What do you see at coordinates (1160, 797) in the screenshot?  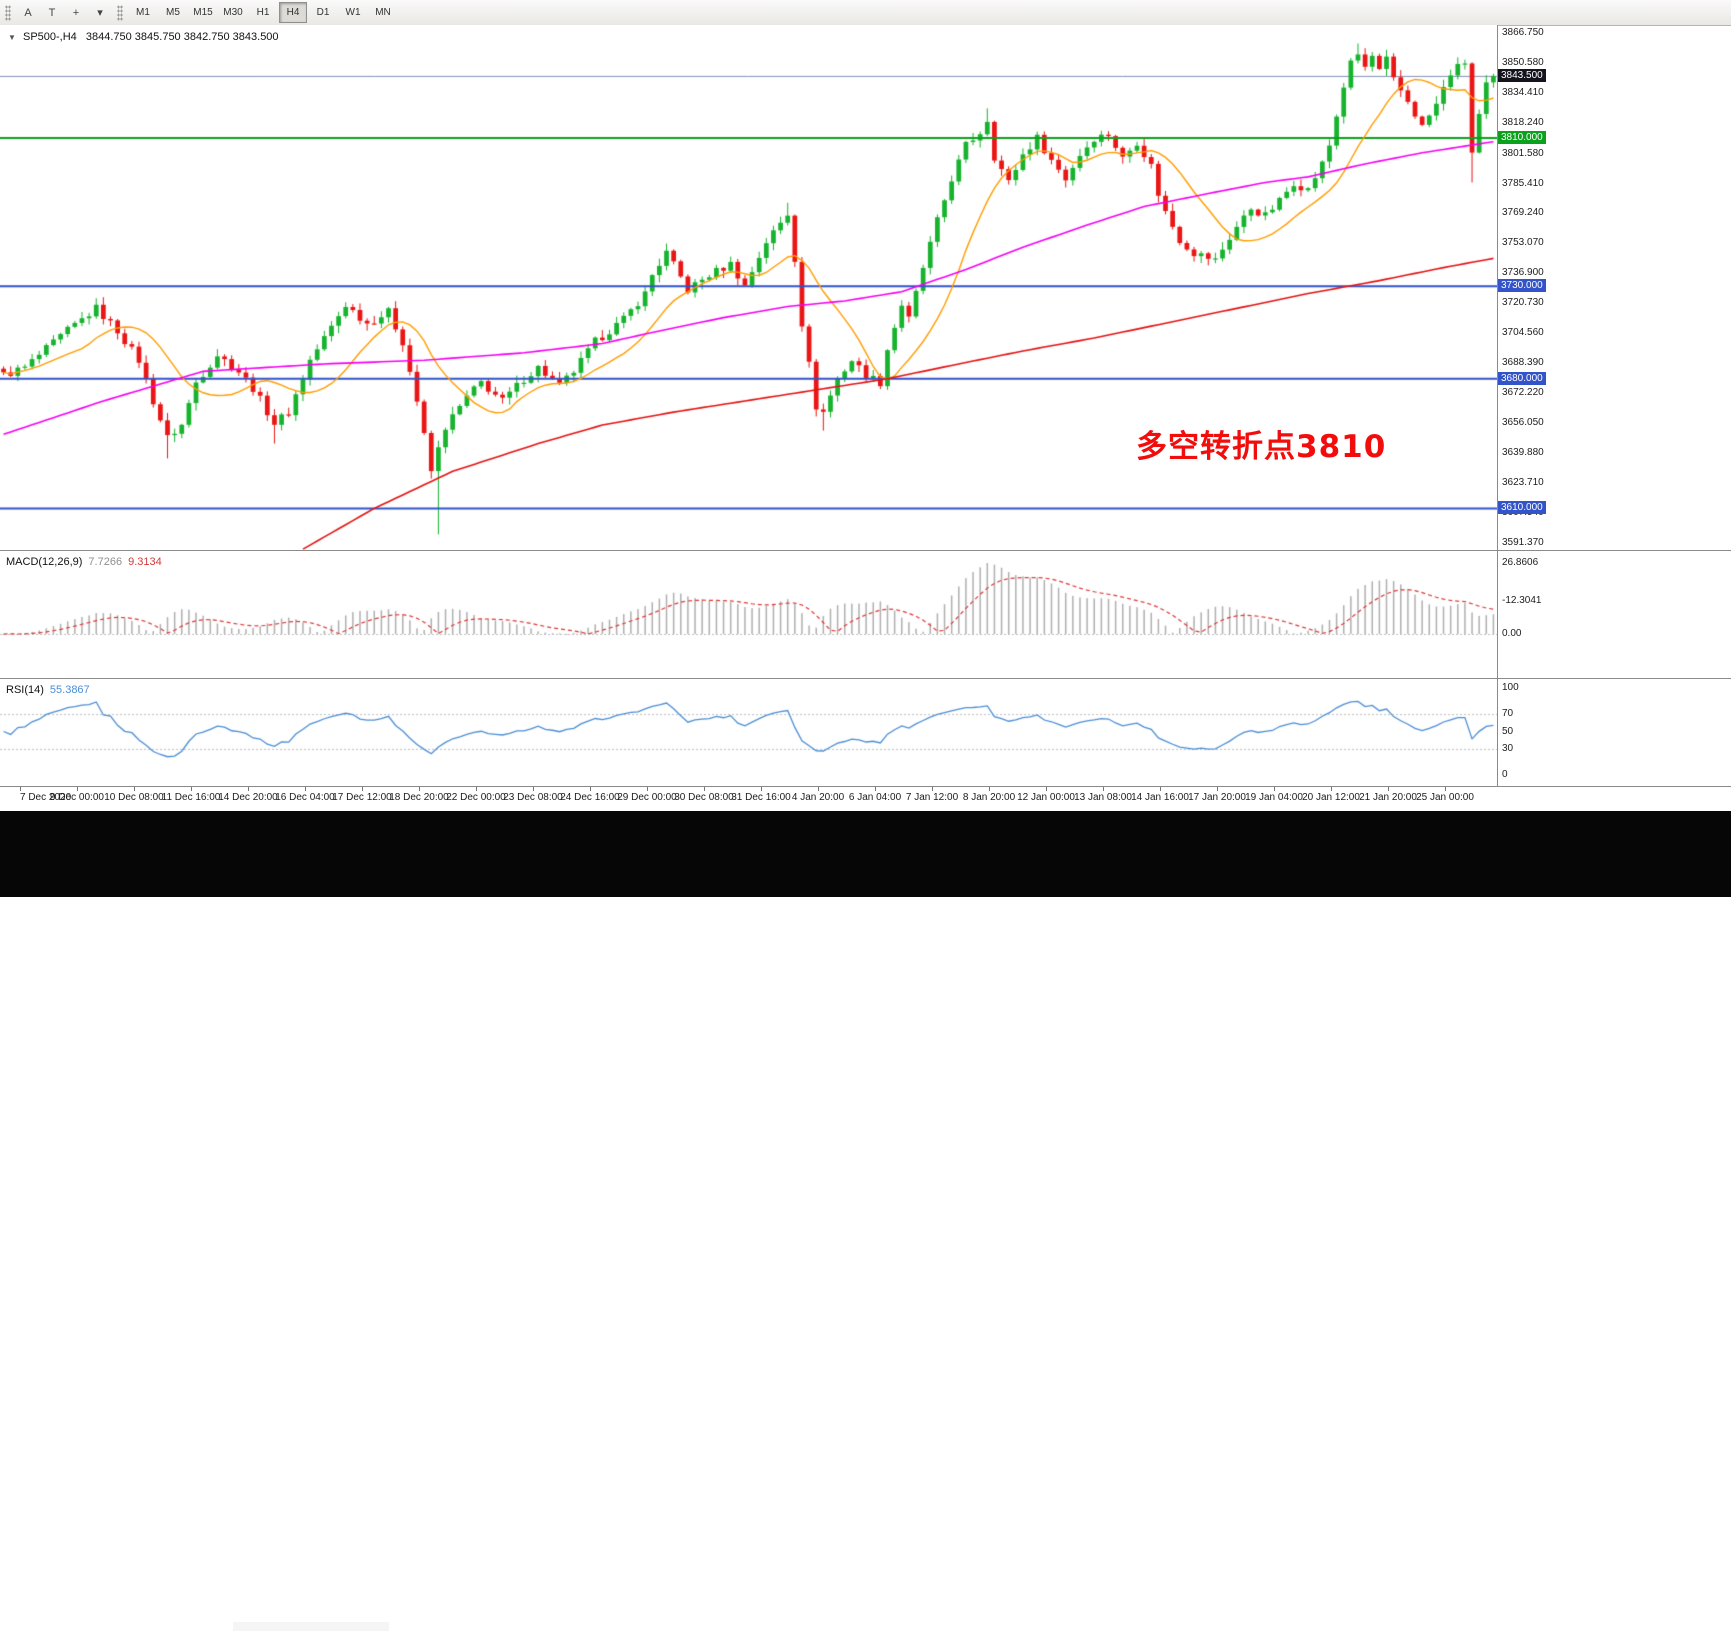 I see `time-tick-label: 14 Jan 16:00` at bounding box center [1160, 797].